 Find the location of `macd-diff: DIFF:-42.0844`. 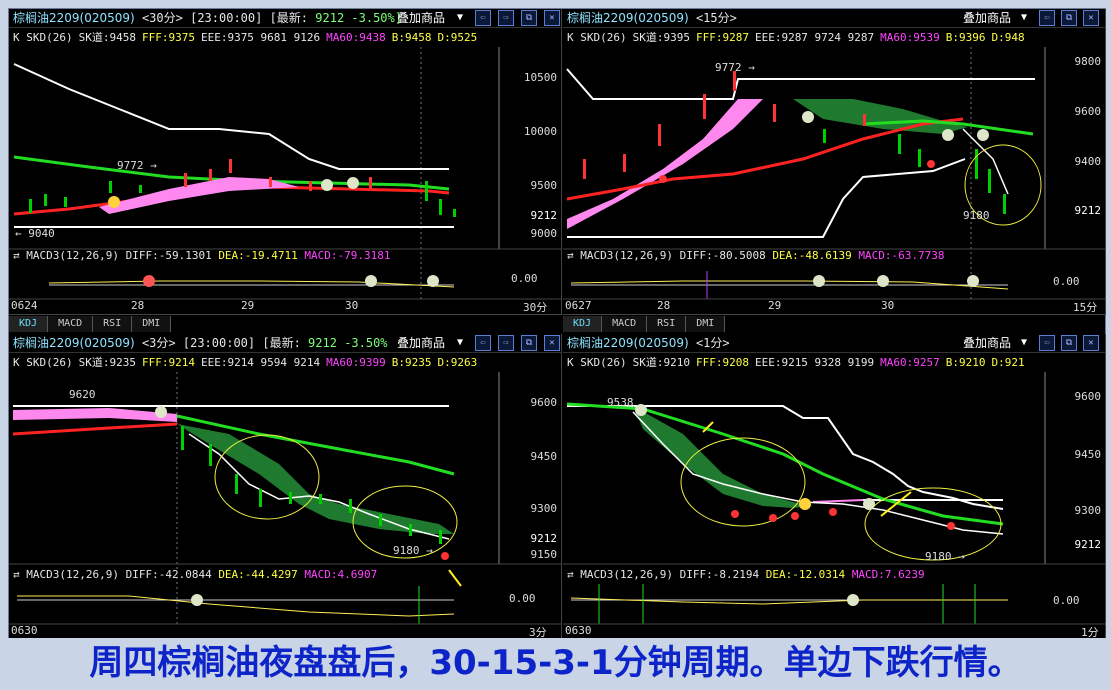

macd-diff: DIFF:-42.0844 is located at coordinates (168, 574).